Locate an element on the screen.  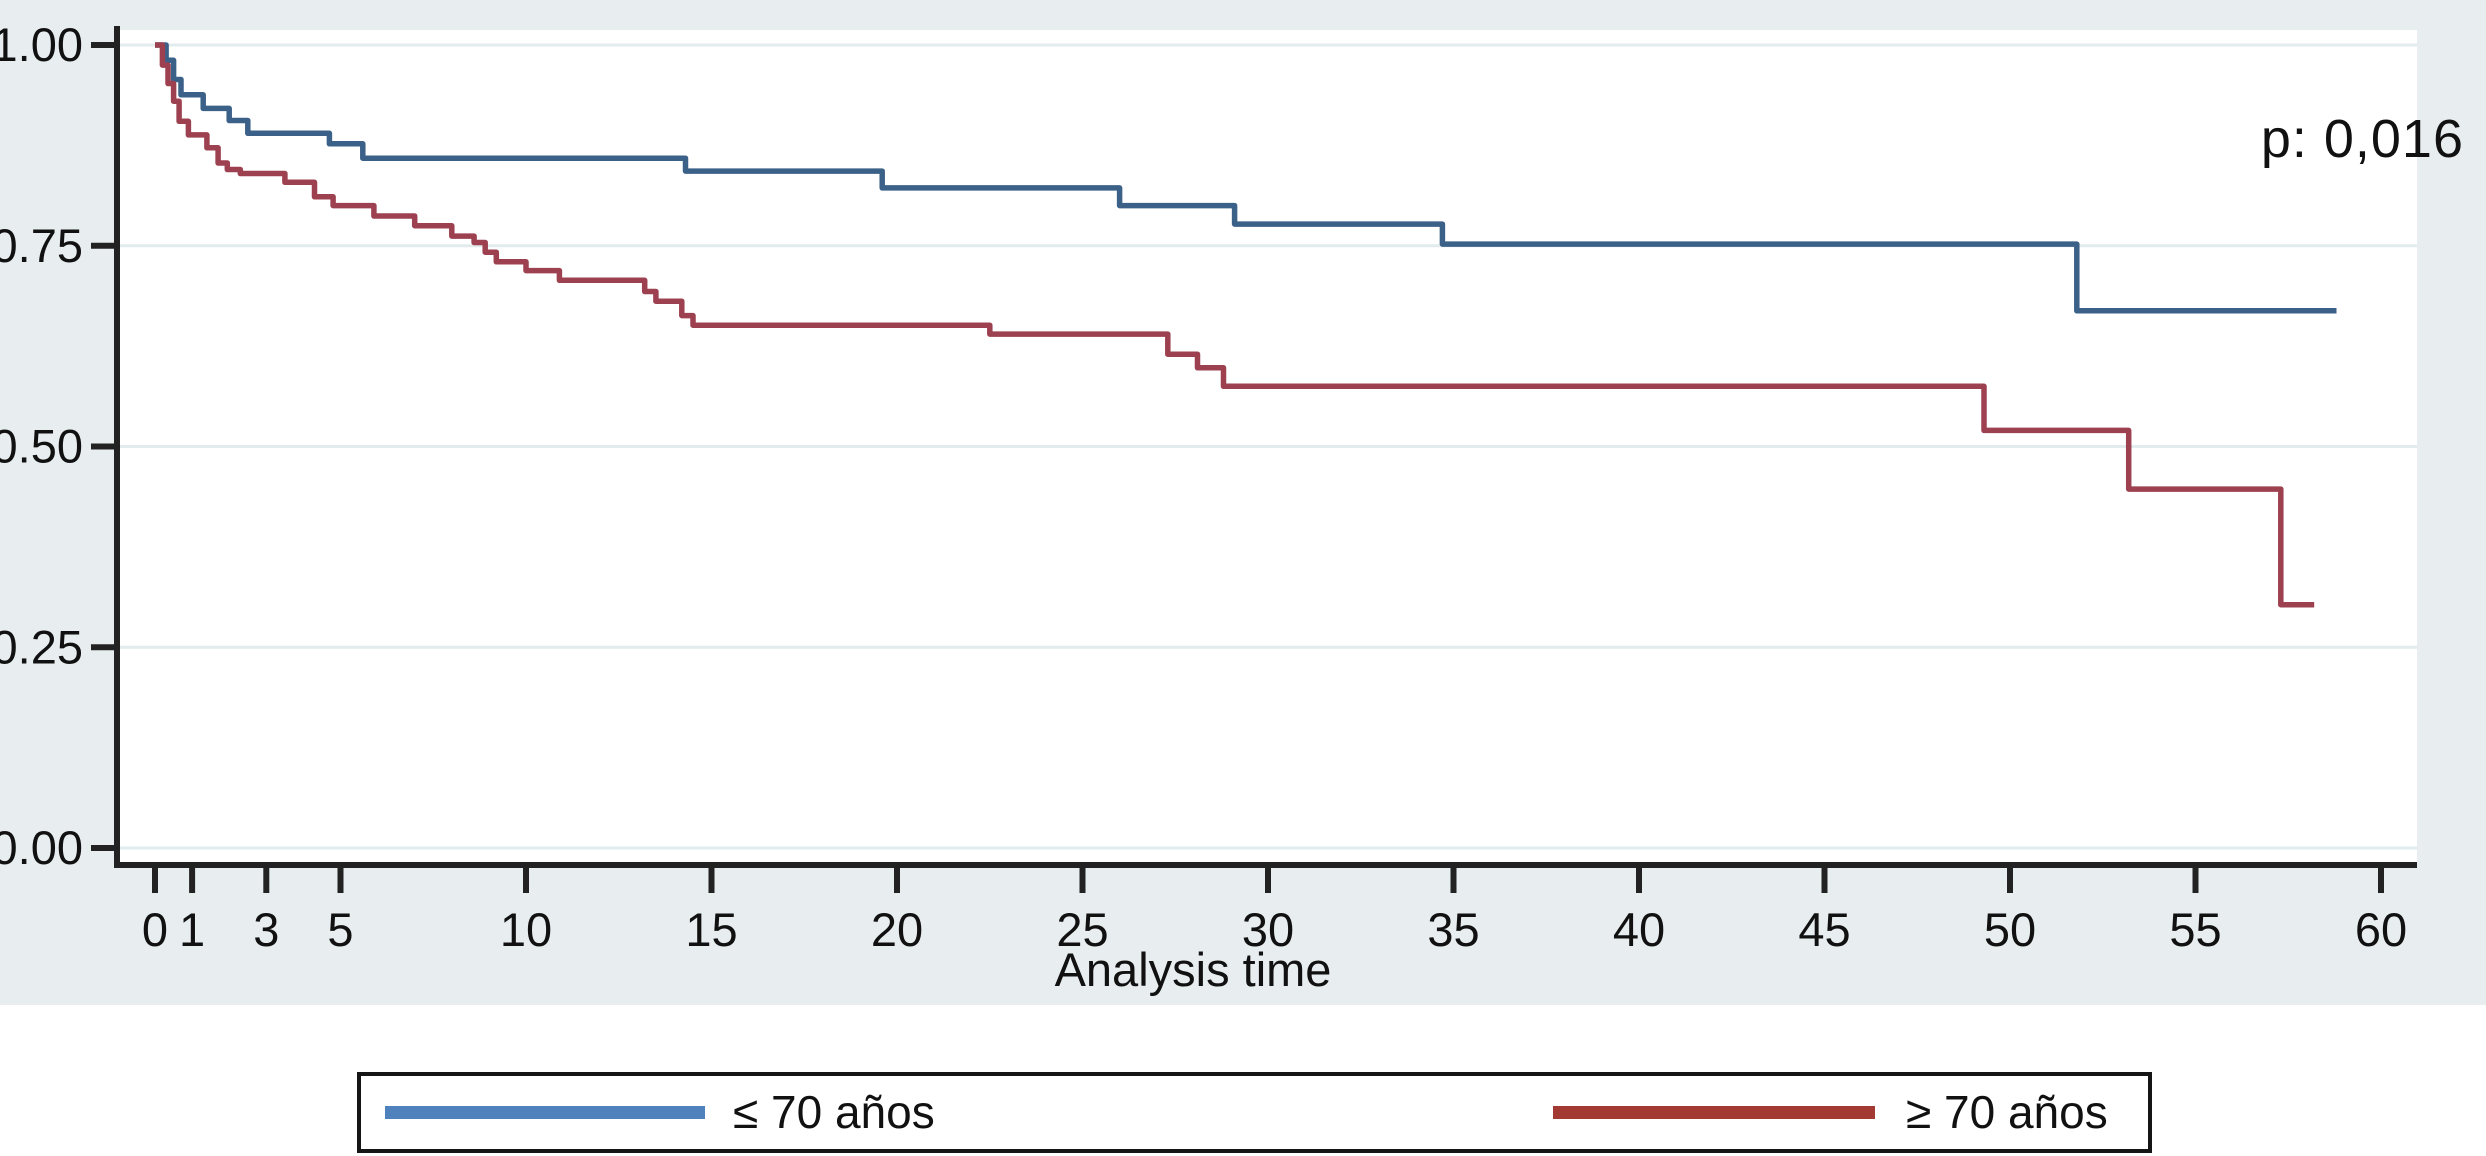
x-tick-label-45: 45 is located at coordinates (1824, 929).